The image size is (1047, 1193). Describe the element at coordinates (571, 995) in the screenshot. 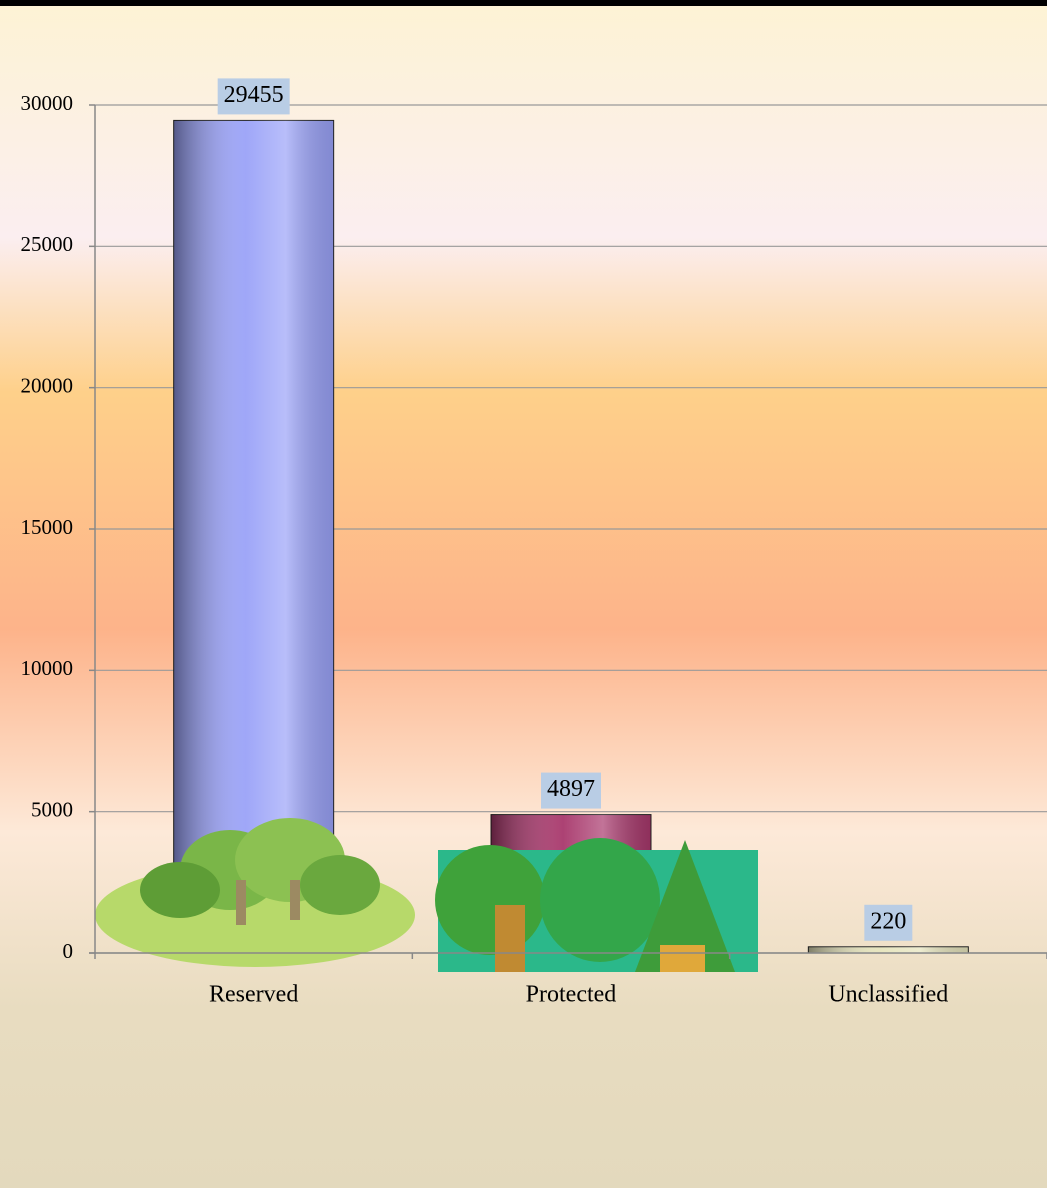

I see `x-tick-label: Protected` at that location.